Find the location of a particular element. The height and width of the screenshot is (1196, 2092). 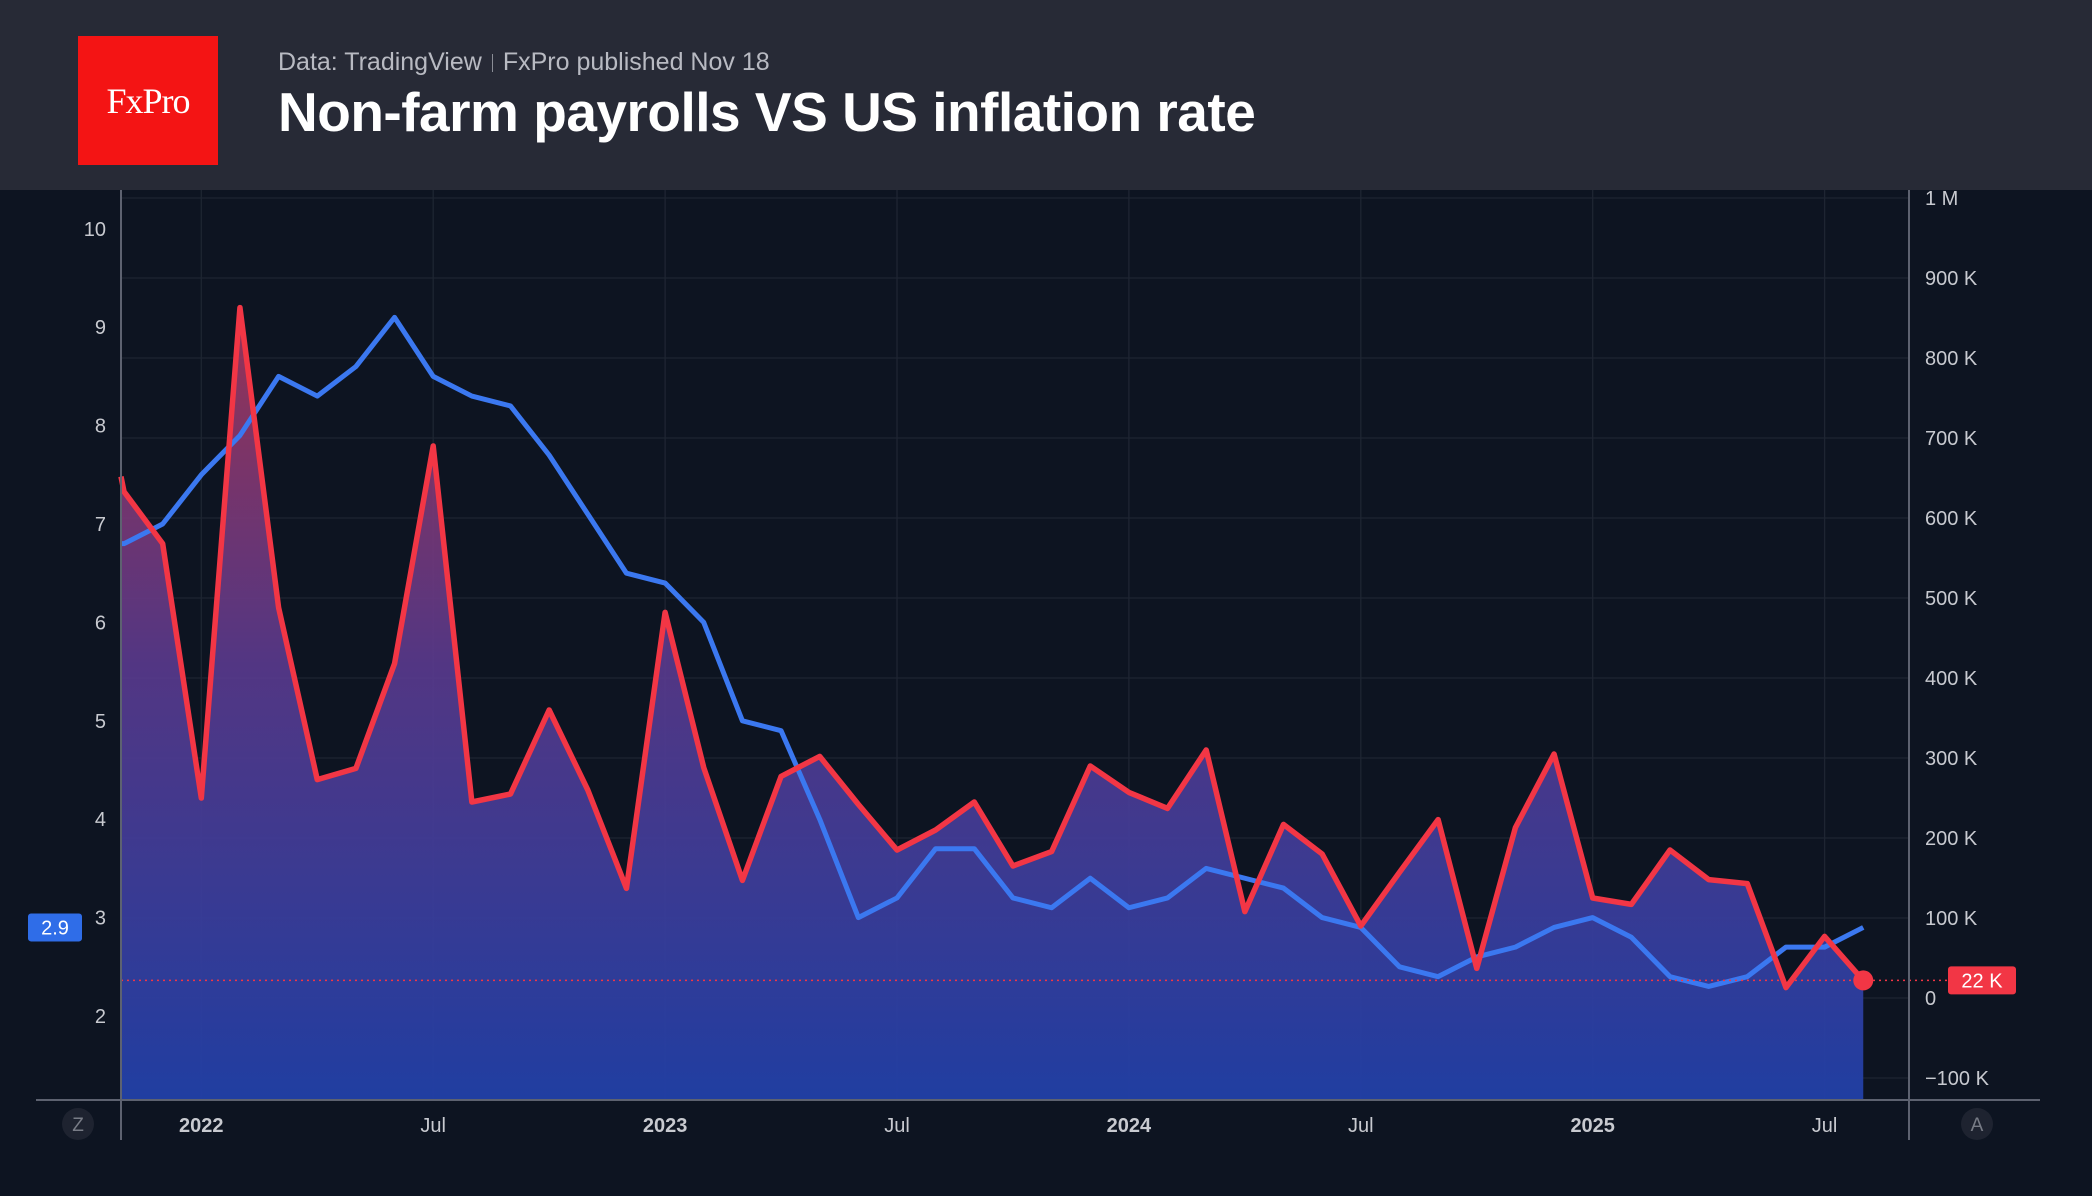

payrolls-last-label: 22 K is located at coordinates (1982, 981).